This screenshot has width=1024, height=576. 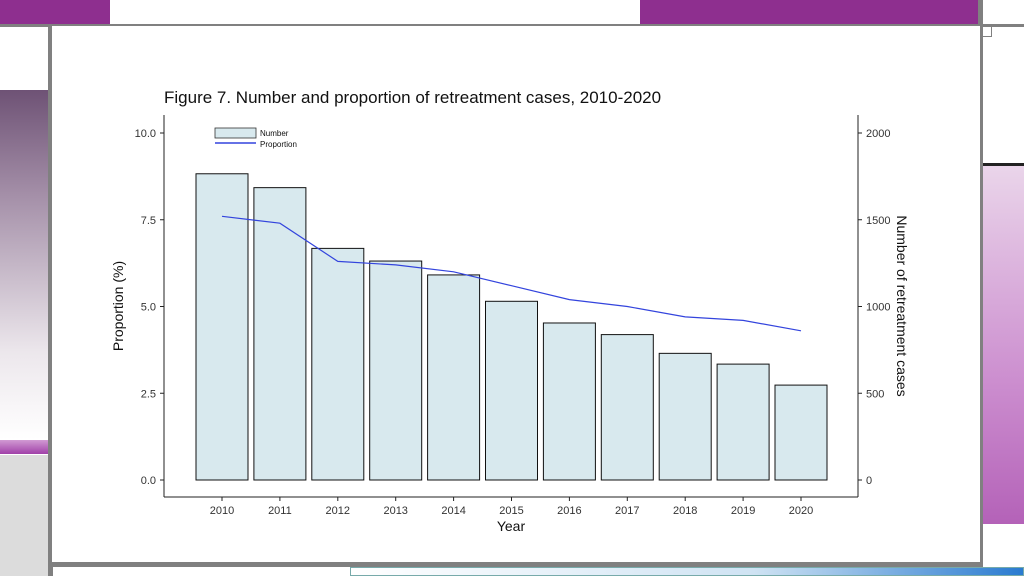 I want to click on legend-proportion-label: Proportion, so click(x=278, y=144).